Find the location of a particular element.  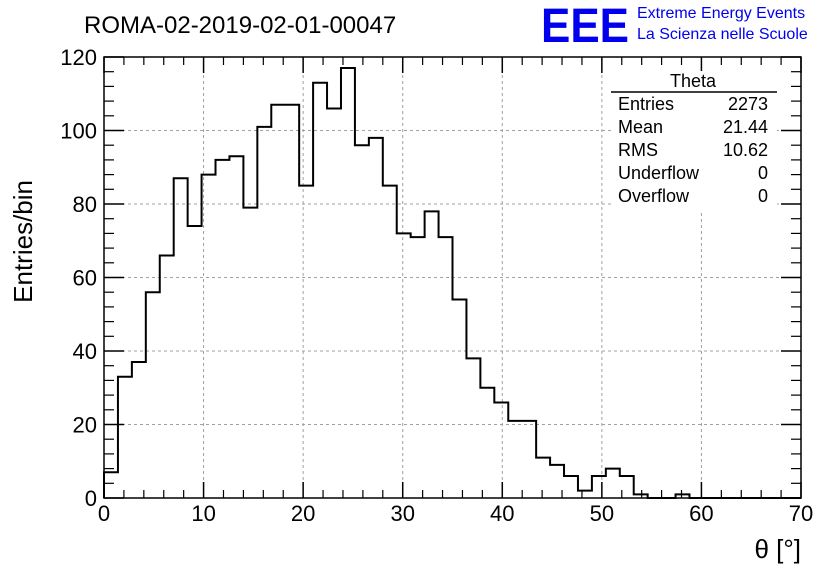

x-tick-label: 60 is located at coordinates (701, 513).